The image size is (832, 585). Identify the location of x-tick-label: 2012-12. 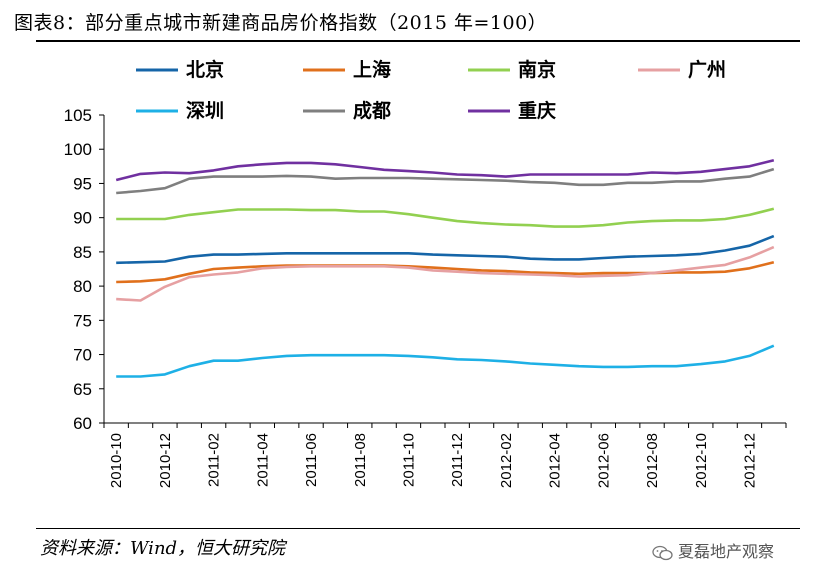
(749, 460).